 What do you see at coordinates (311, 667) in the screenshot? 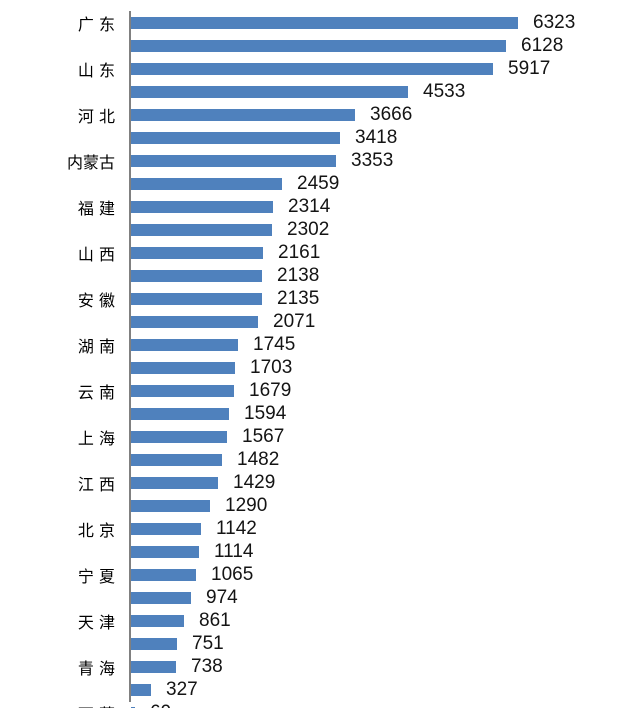
I see `bar-row: 青 海 738` at bounding box center [311, 667].